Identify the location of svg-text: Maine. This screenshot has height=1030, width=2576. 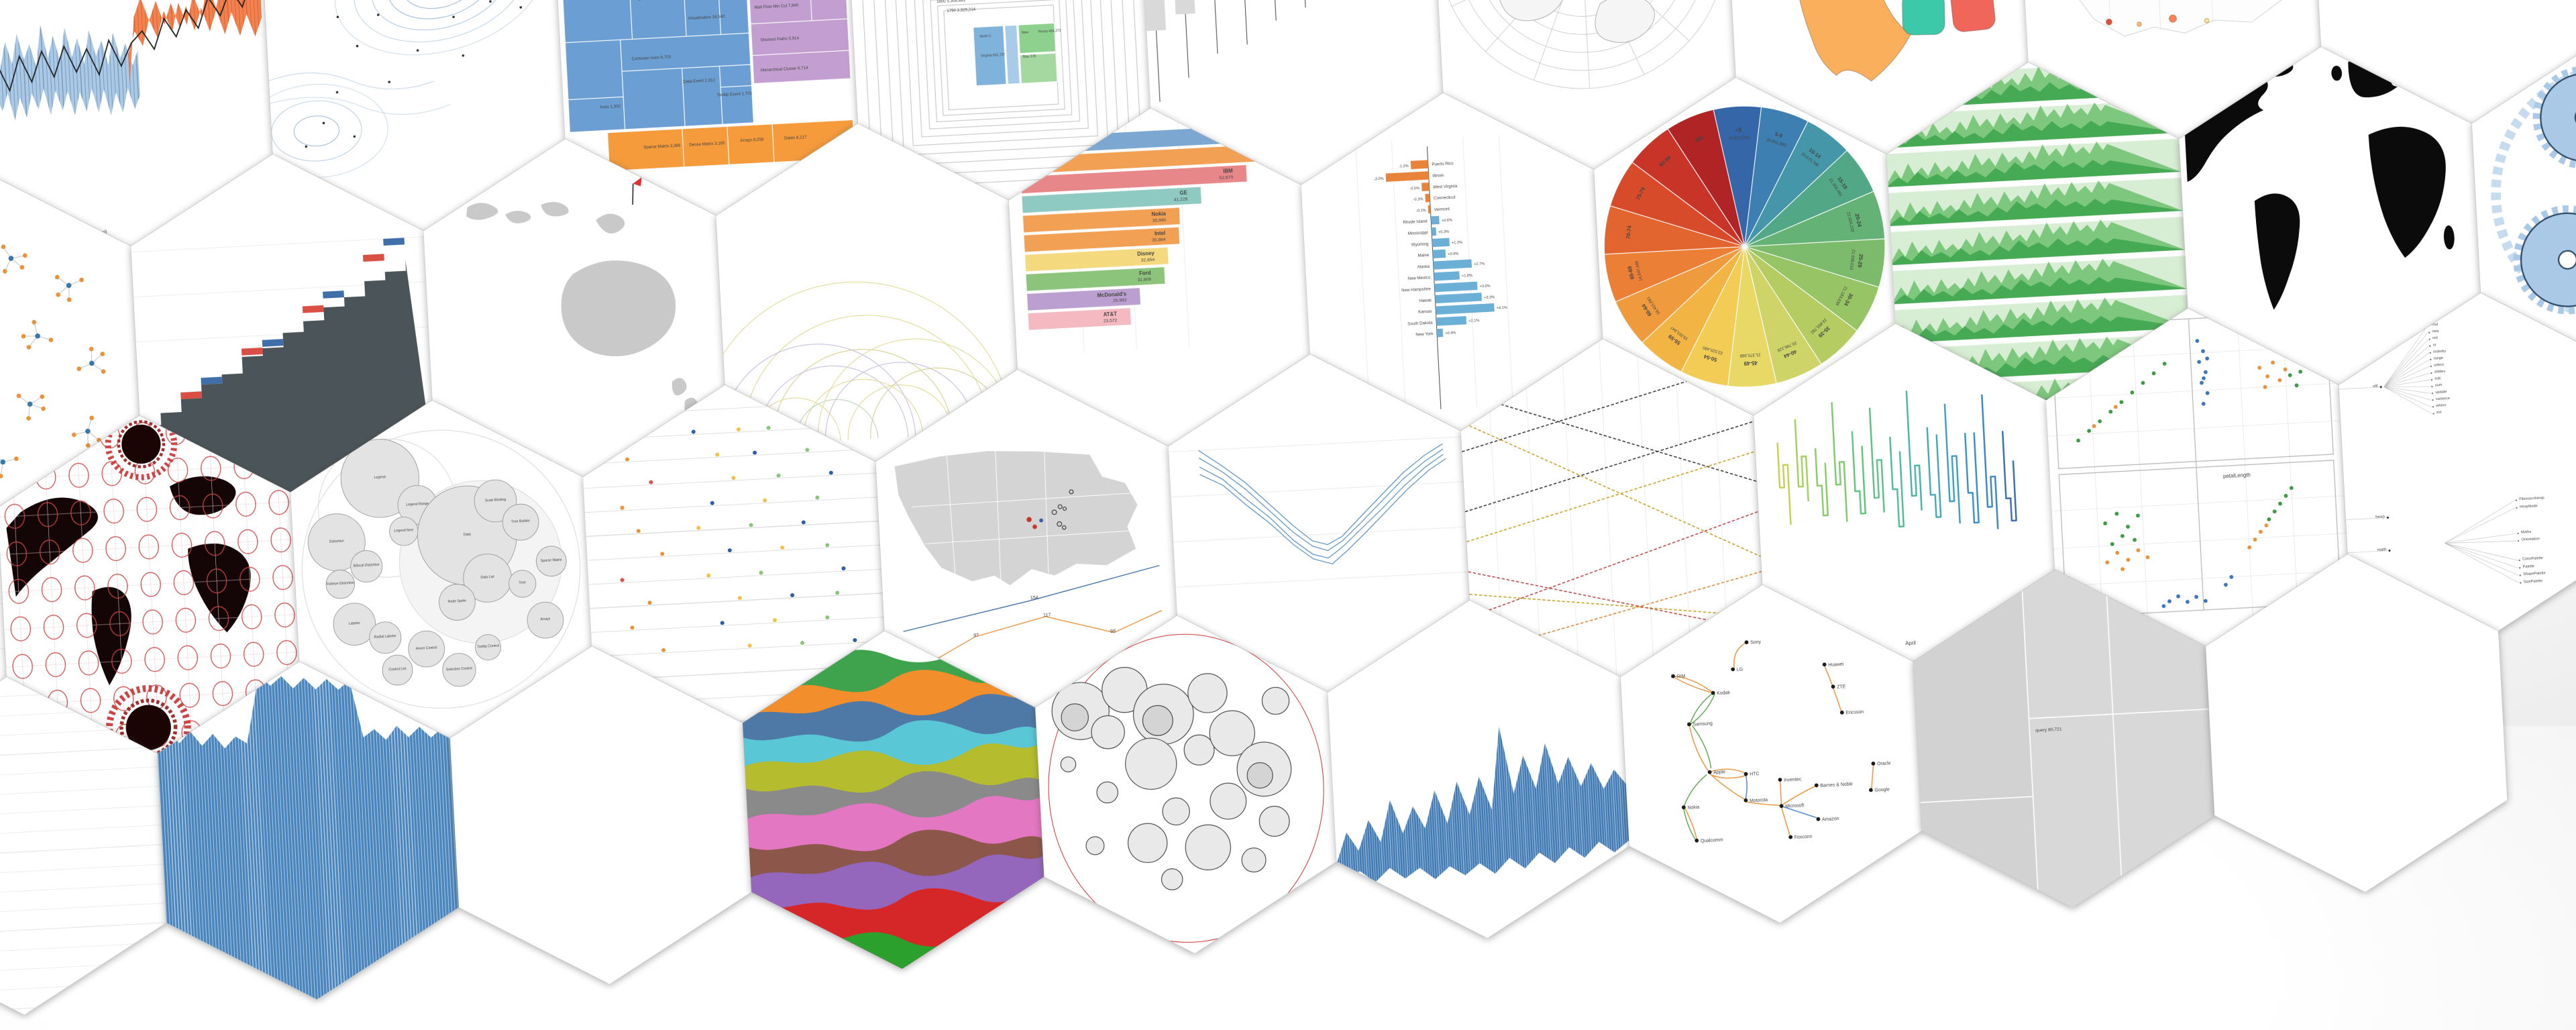
(1423, 255).